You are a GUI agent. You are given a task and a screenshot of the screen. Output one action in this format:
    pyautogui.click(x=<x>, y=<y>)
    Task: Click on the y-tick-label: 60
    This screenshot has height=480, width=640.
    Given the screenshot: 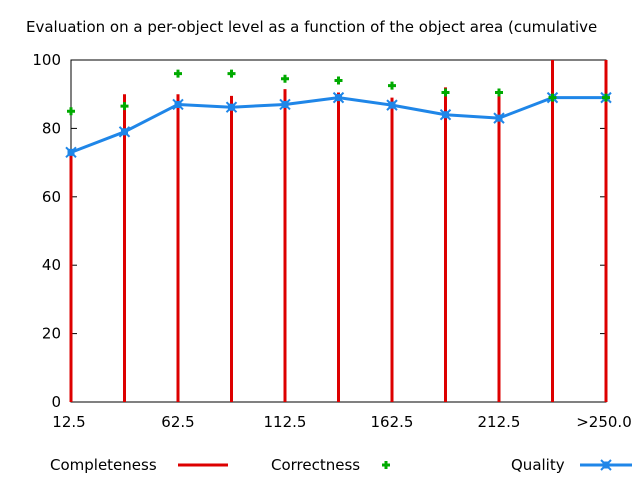 What is the action you would take?
    pyautogui.click(x=51, y=197)
    